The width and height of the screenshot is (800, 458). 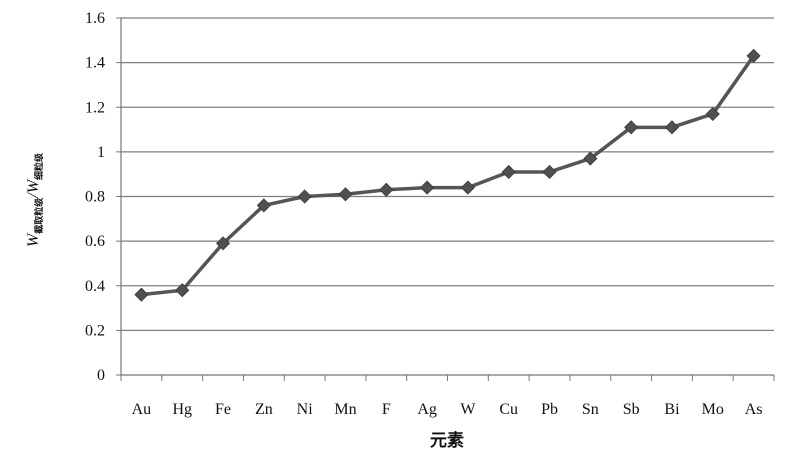 I want to click on y-axis-title: W截取粒级/W细粒级, so click(x=35, y=199).